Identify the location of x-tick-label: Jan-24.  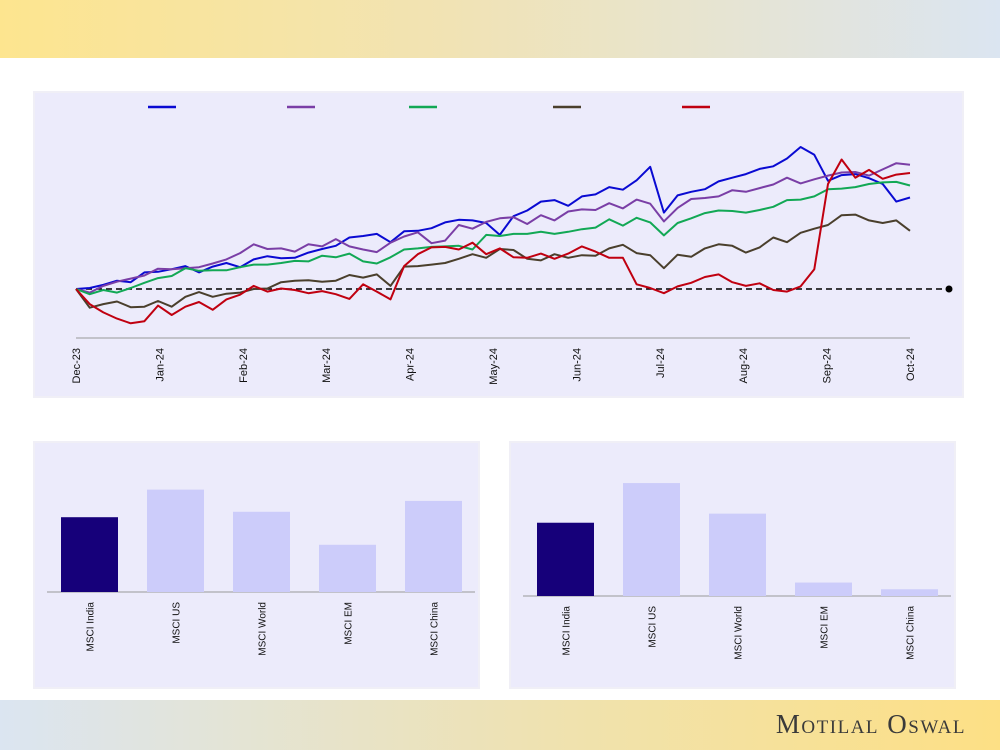
(160, 365).